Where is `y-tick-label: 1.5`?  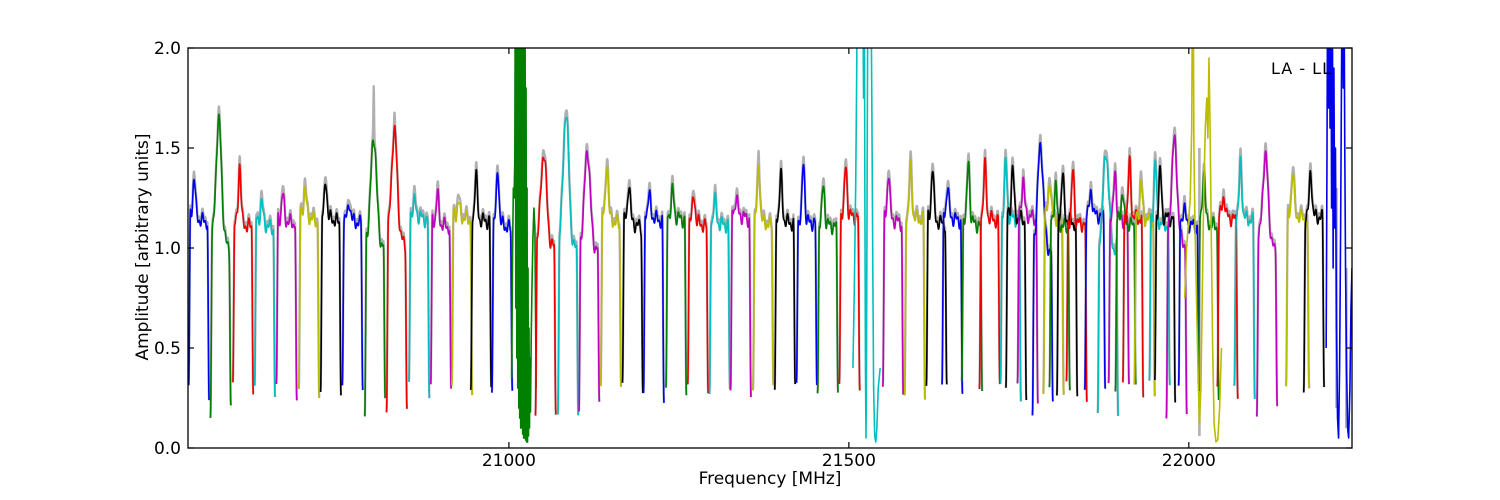 y-tick-label: 1.5 is located at coordinates (167, 149).